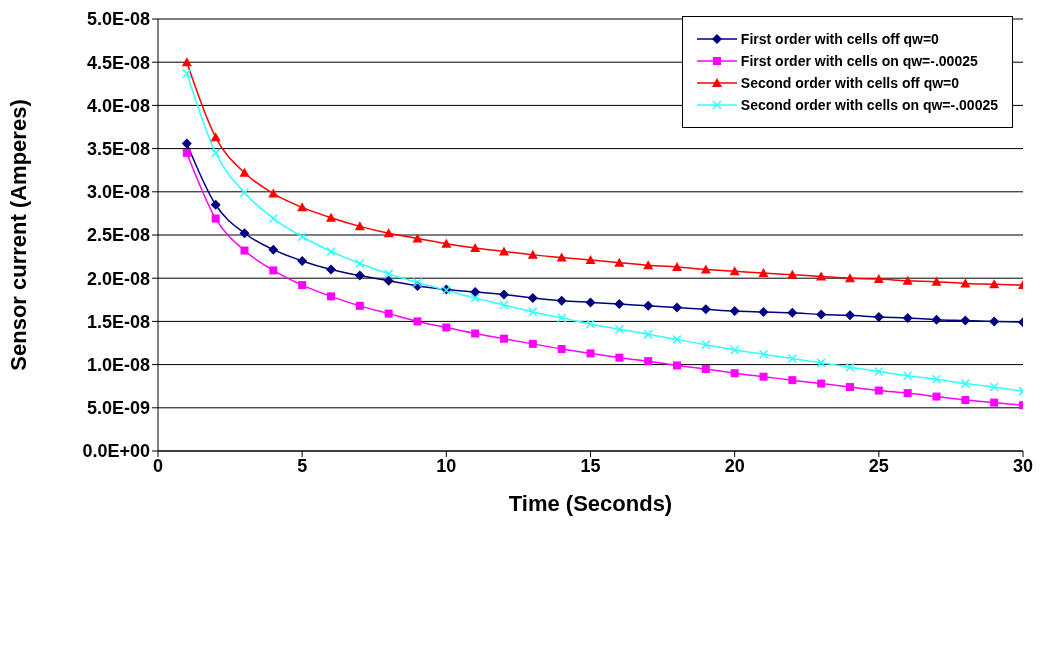 The image size is (1041, 654). I want to click on legend-label: First order with cells on qw=-.00025, so click(859, 61).